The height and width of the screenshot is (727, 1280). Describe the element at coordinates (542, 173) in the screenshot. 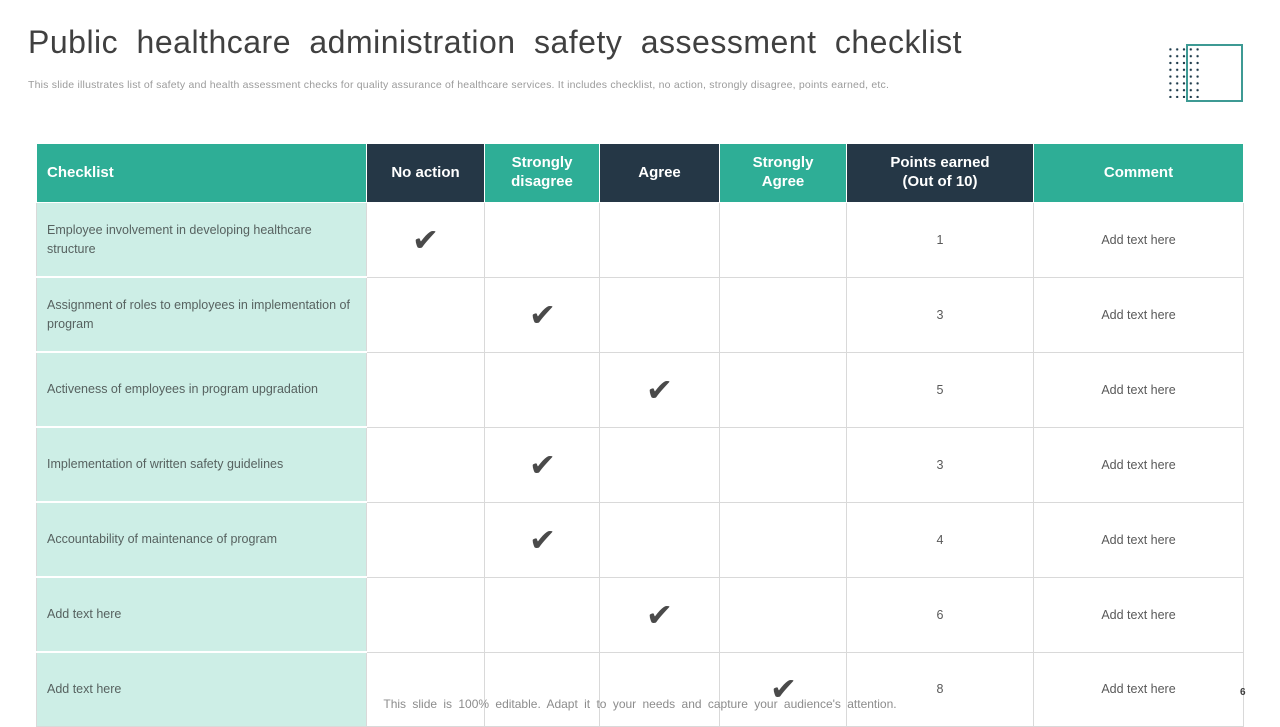

I see `column-header-strongly-disagree: Strongly disagree` at that location.